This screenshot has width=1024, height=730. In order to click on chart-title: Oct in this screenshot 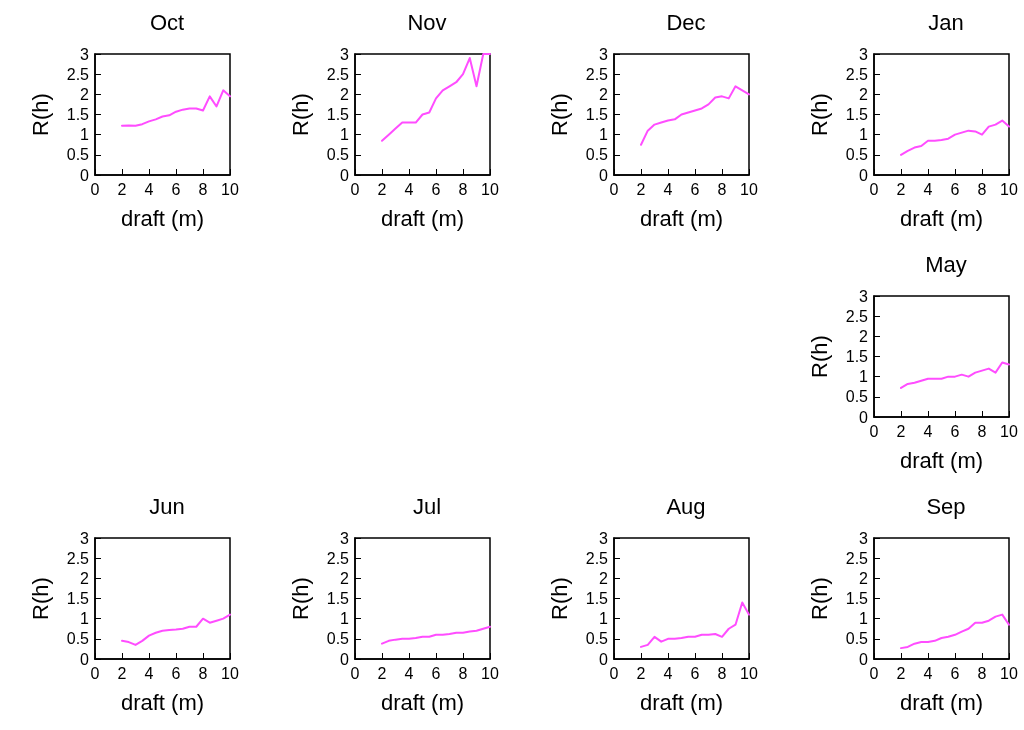, I will do `click(167, 22)`.